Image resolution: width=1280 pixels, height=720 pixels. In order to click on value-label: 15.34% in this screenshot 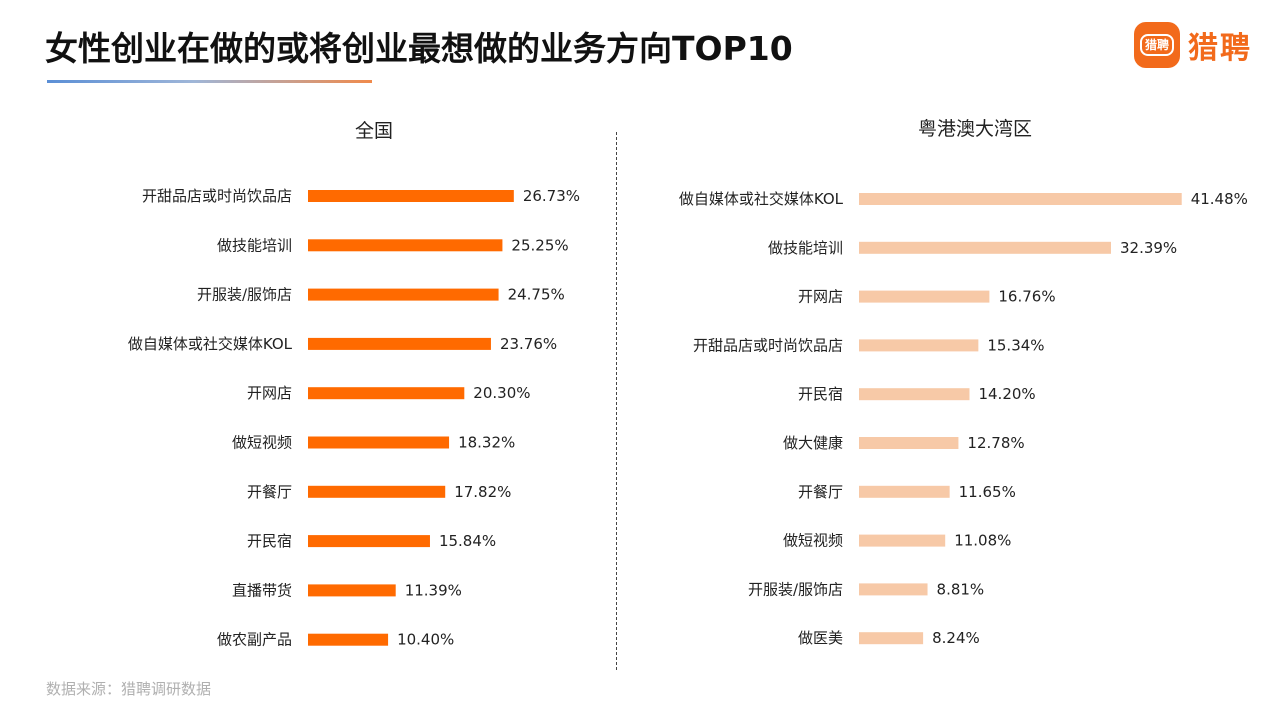, I will do `click(1015, 345)`.